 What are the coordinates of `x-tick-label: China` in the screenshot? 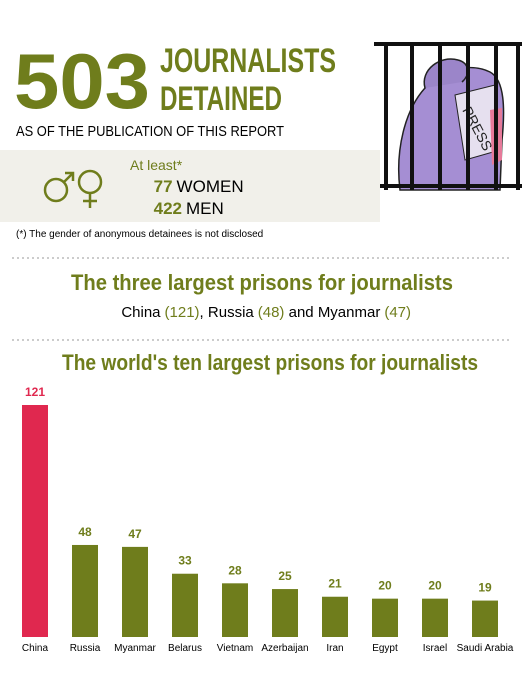 It's located at (35, 648).